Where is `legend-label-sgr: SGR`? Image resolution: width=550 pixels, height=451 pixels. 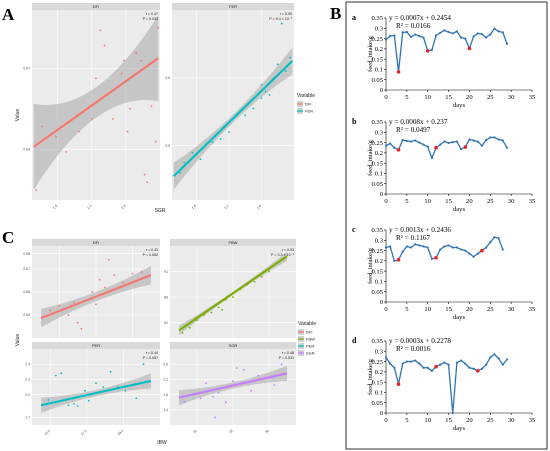
legend-label-sgr: SGR is located at coordinates (310, 353).